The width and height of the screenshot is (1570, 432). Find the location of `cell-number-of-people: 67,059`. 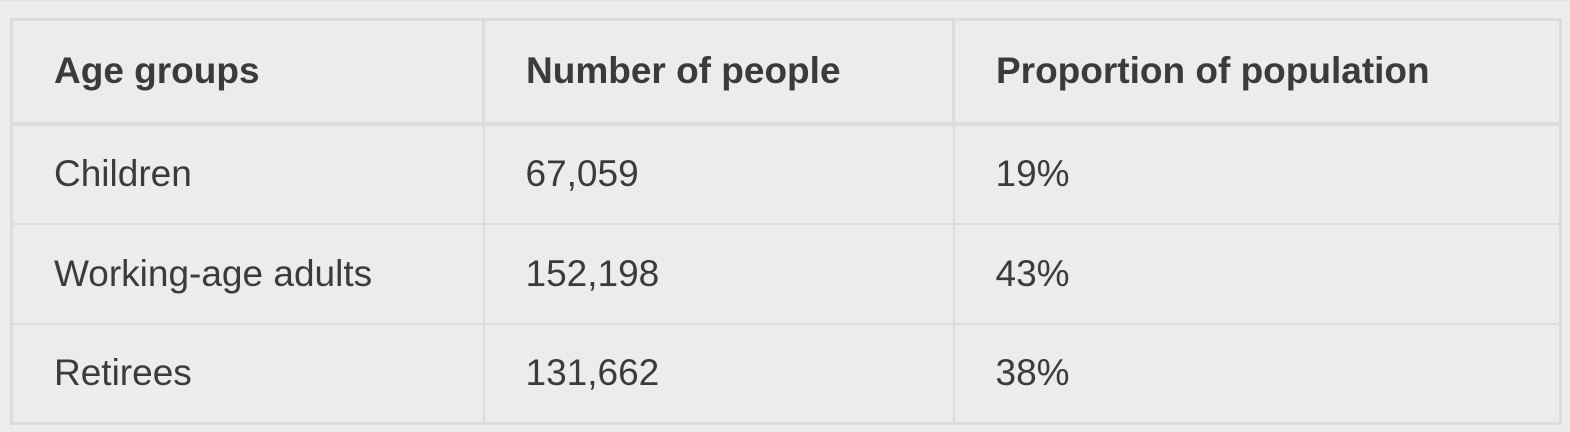

cell-number-of-people: 67,059 is located at coordinates (719, 174).